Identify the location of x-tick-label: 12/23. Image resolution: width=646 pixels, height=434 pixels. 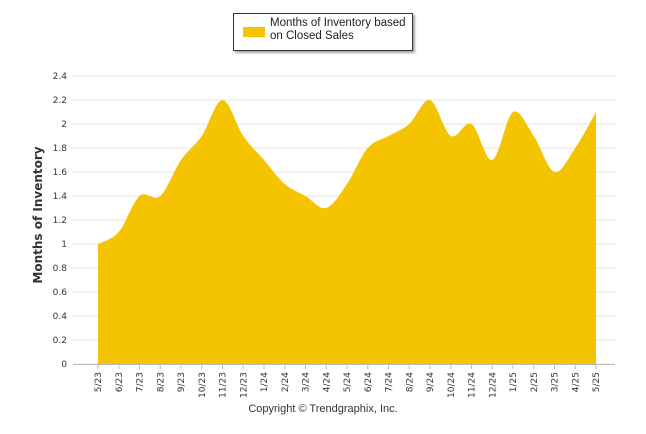
(244, 385).